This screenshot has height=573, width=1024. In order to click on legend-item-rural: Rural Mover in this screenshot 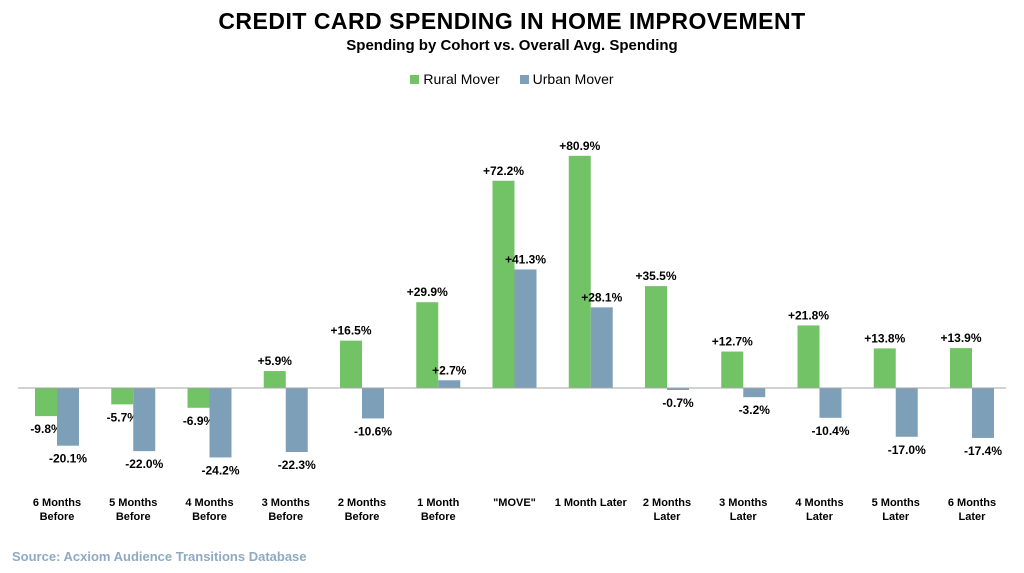, I will do `click(455, 79)`.